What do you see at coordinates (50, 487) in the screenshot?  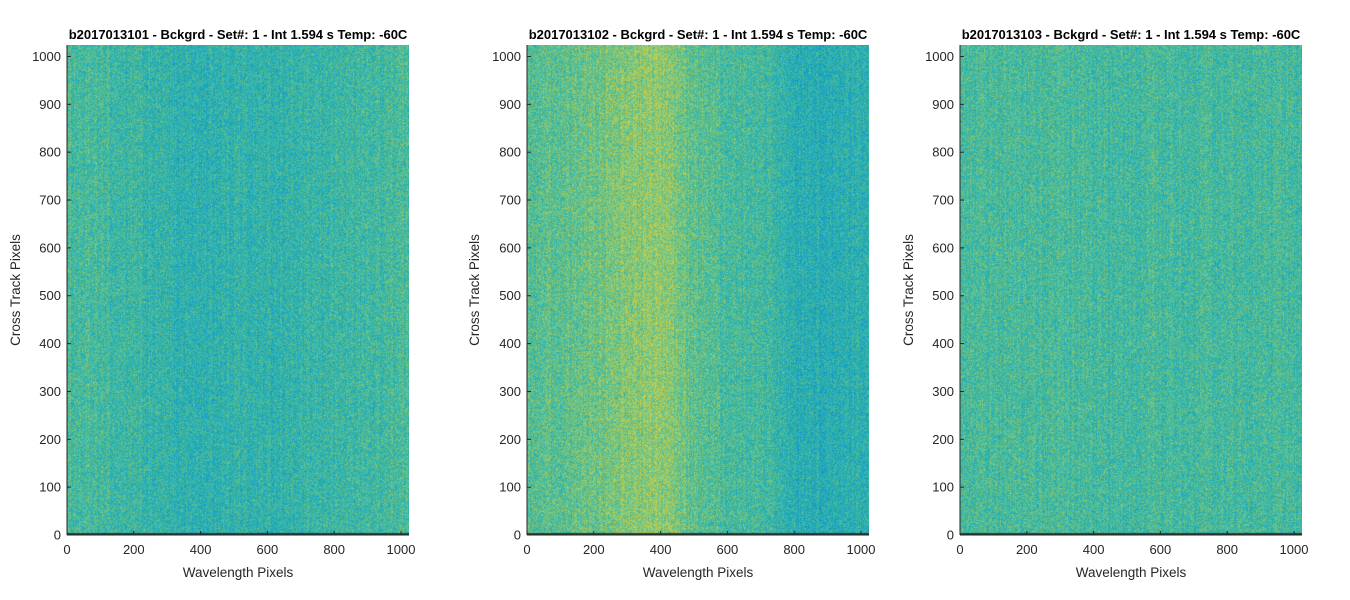 I see `panel-1-y-tick-label-100: 100` at bounding box center [50, 487].